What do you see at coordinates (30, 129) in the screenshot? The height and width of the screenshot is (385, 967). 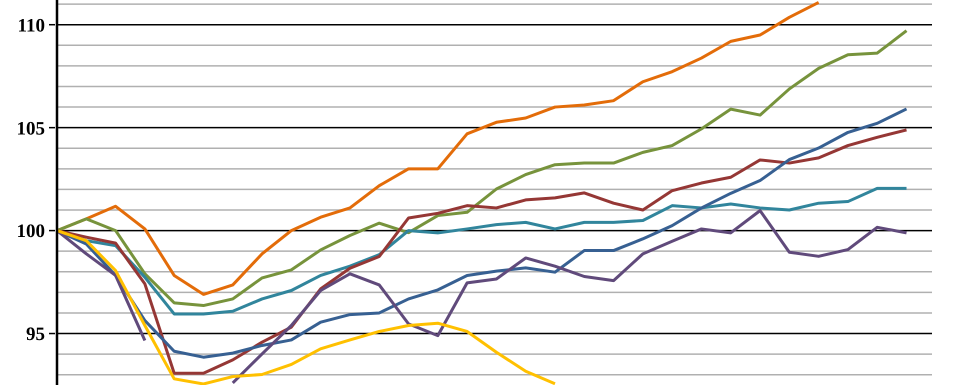 I see `y-tick-label: 105` at bounding box center [30, 129].